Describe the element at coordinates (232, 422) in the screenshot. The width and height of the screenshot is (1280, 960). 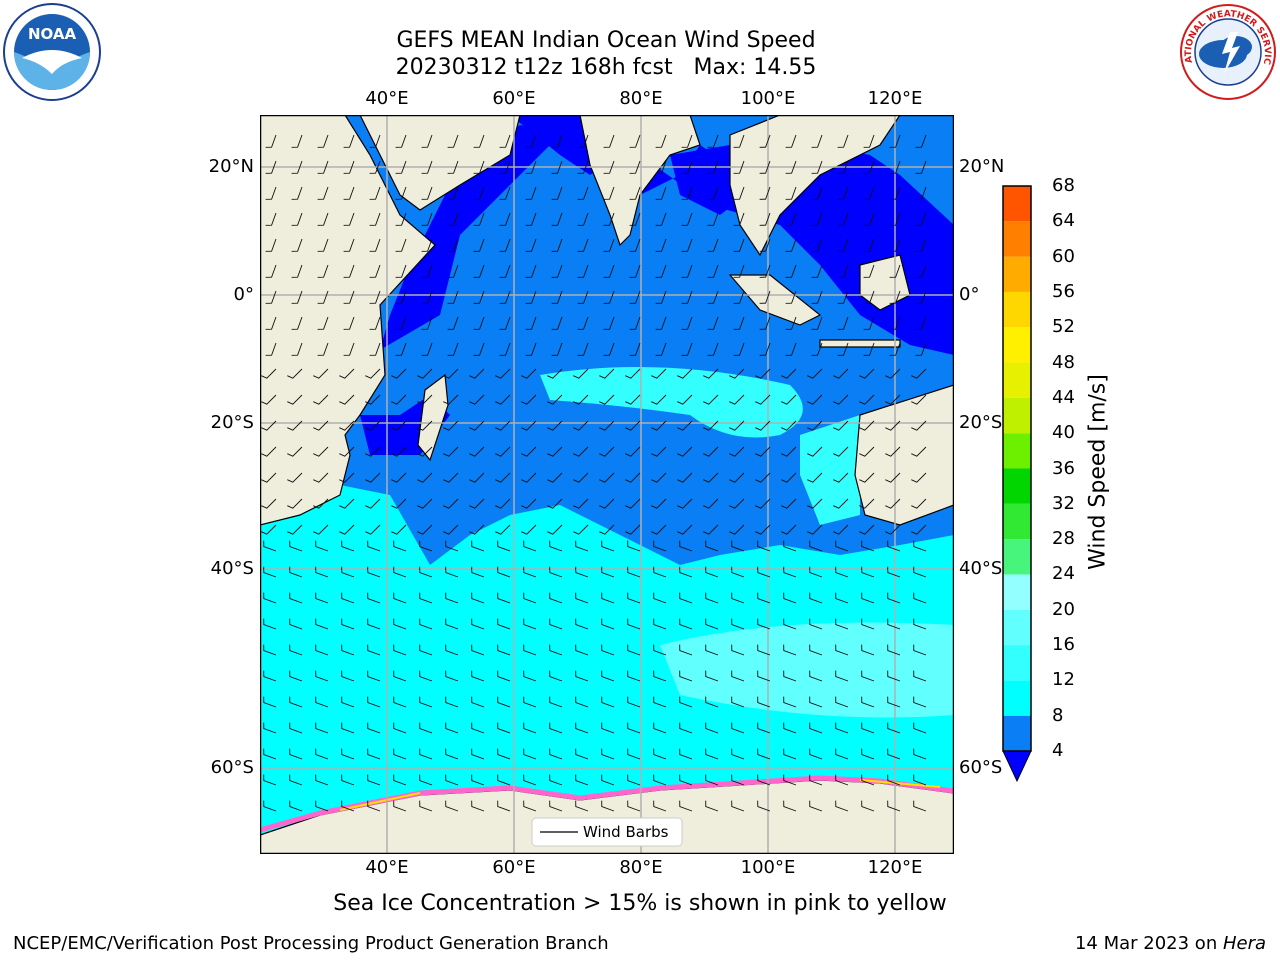
I see `lat-tick-left: 20°S` at that location.